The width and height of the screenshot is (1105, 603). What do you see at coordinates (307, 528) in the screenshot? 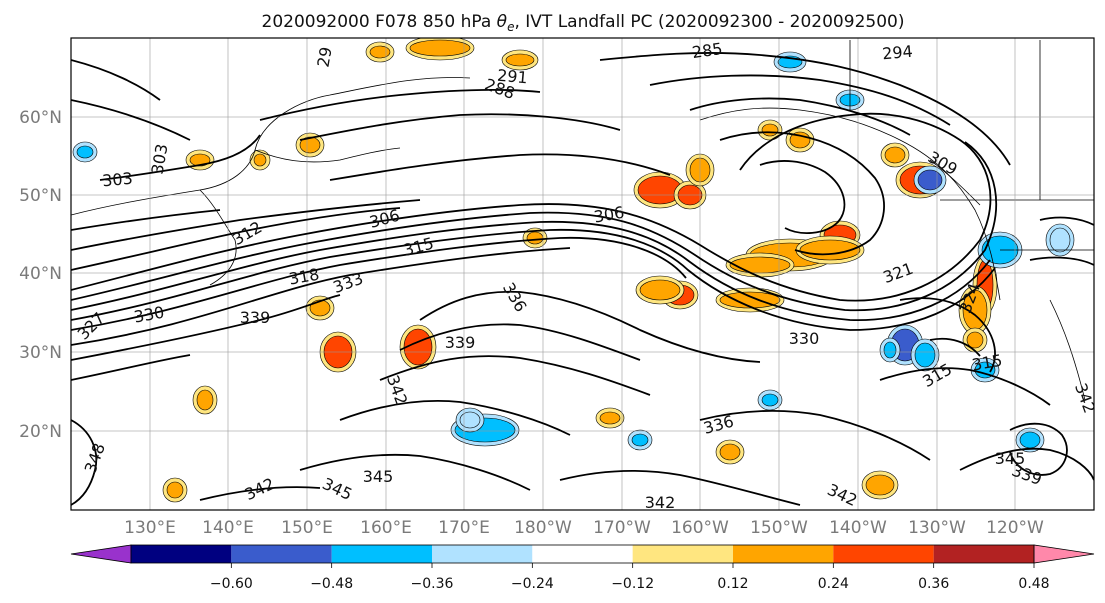
I see `lon-tick-label: 150°E` at bounding box center [307, 528].